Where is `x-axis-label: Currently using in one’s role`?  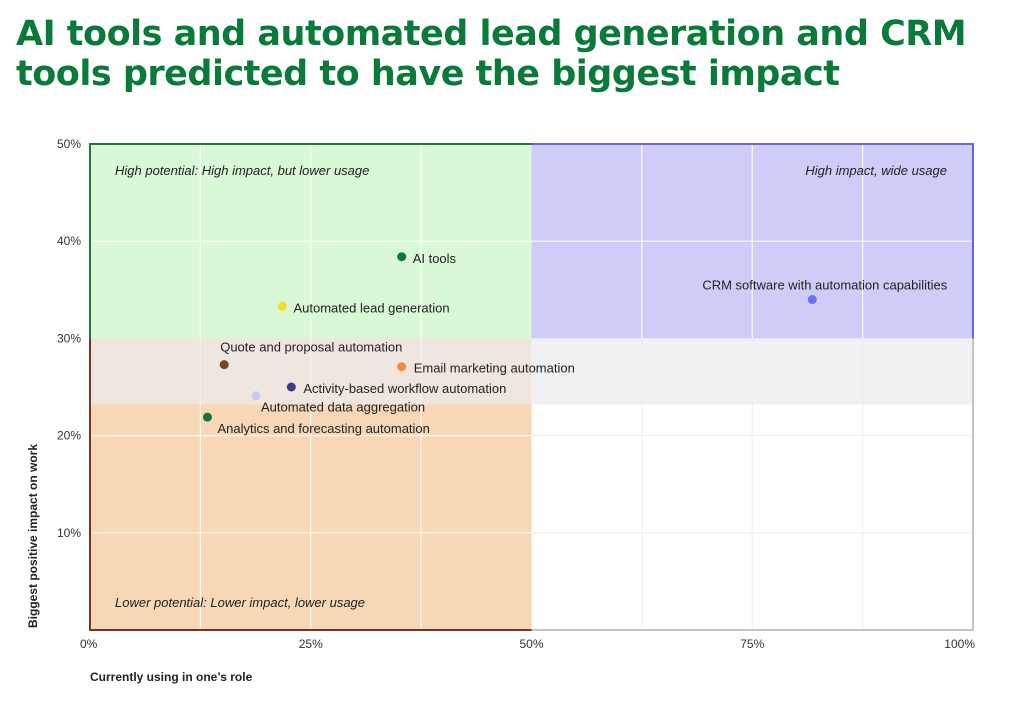 x-axis-label: Currently using in one’s role is located at coordinates (171, 677).